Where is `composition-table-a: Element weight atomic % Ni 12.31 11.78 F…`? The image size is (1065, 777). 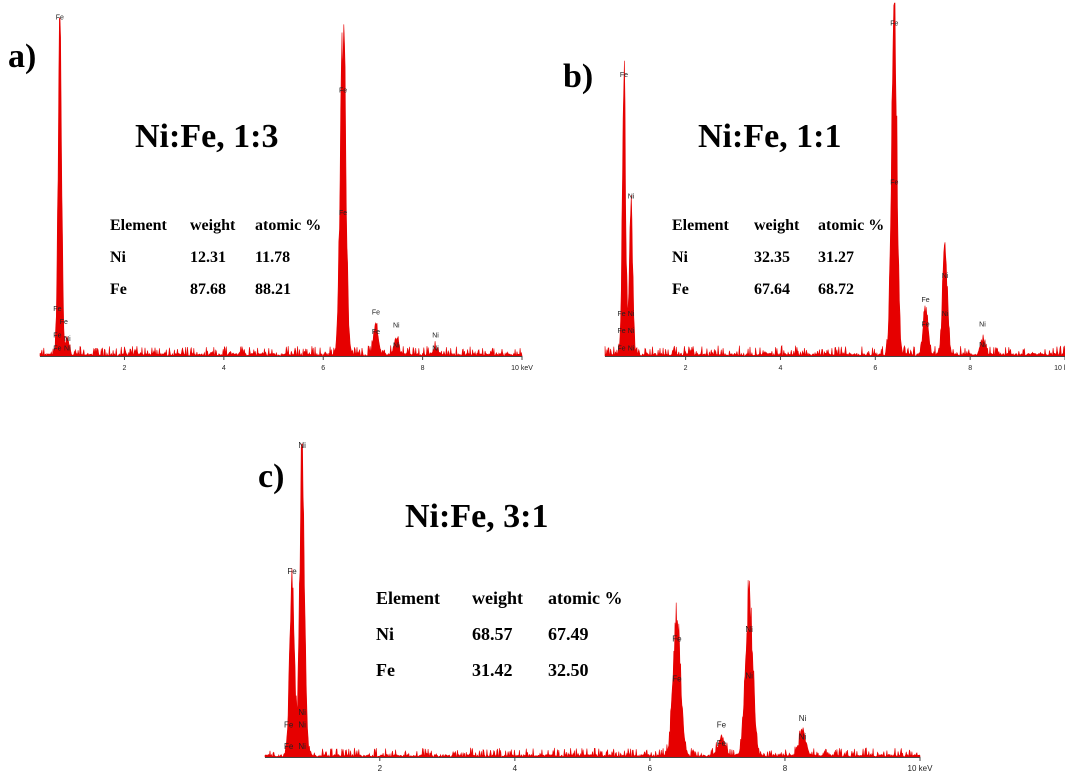 composition-table-a: Element weight atomic % Ni 12.31 11.78 F… is located at coordinates (215, 258).